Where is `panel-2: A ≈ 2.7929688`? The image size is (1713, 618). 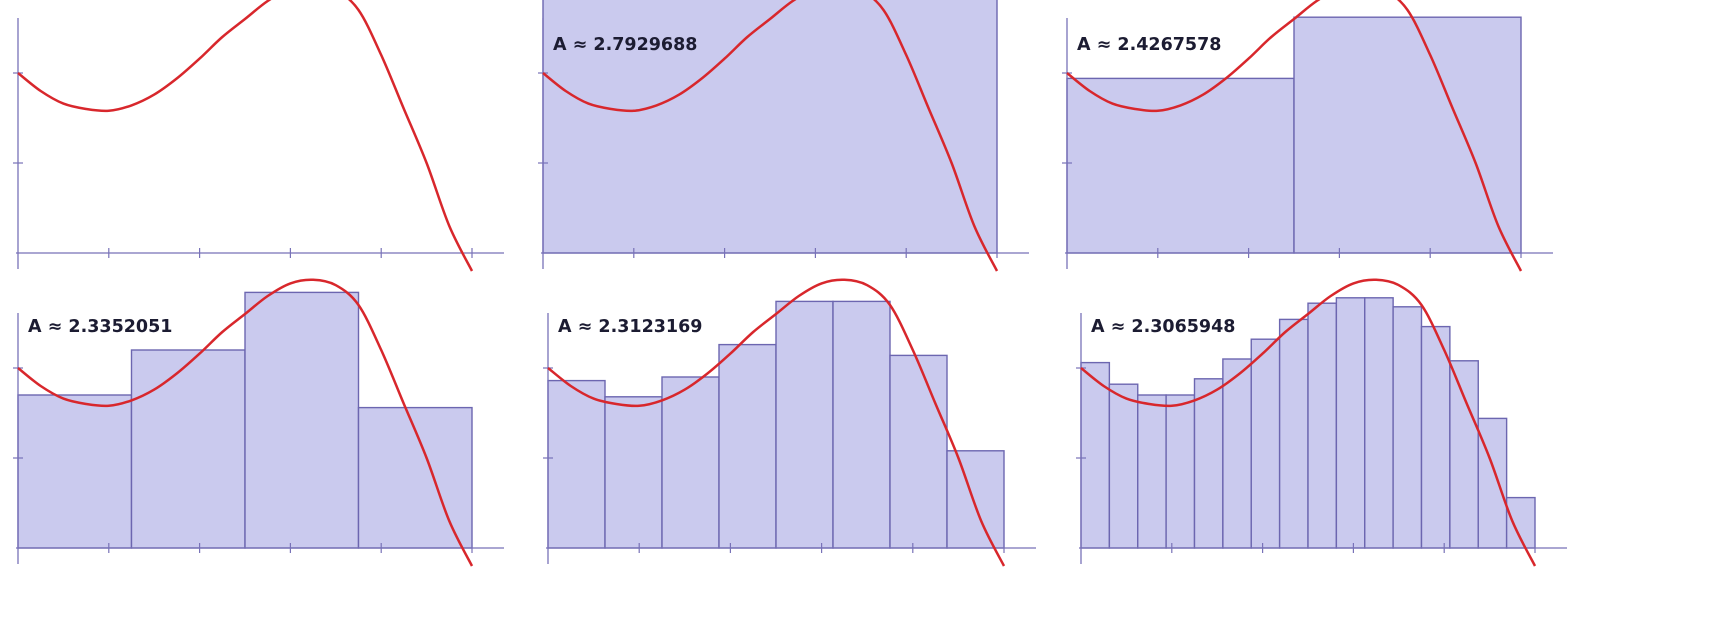 panel-2: A ≈ 2.7929688 is located at coordinates (783, 136).